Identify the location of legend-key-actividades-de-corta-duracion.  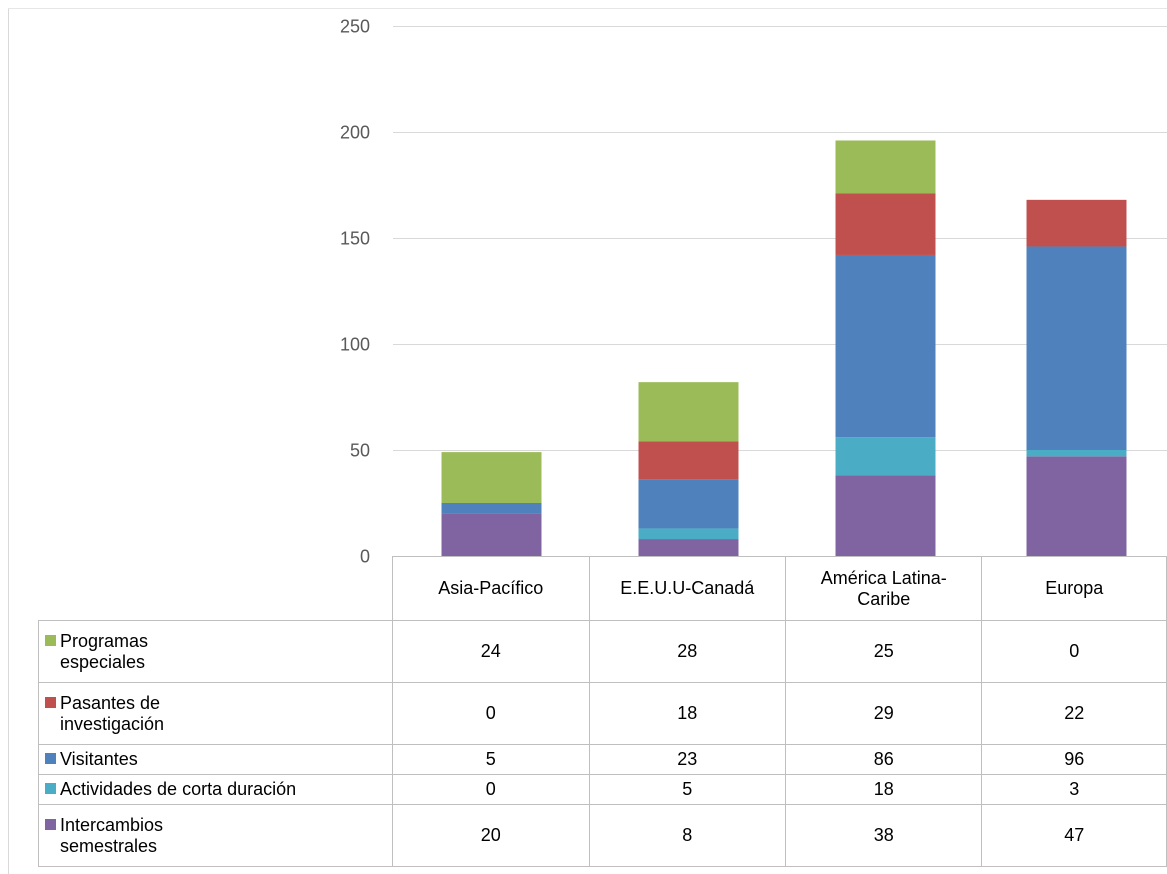
(50, 788).